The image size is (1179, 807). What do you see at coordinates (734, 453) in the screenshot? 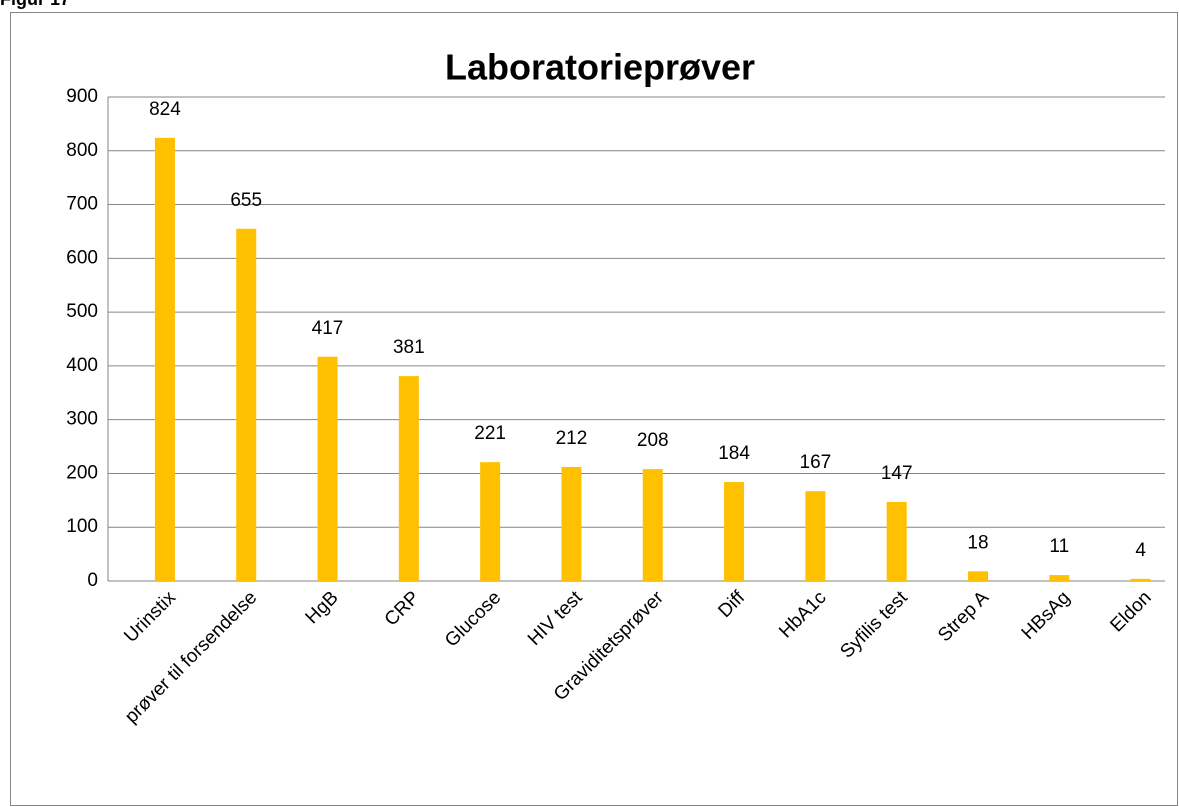
I see `data-label: 184` at bounding box center [734, 453].